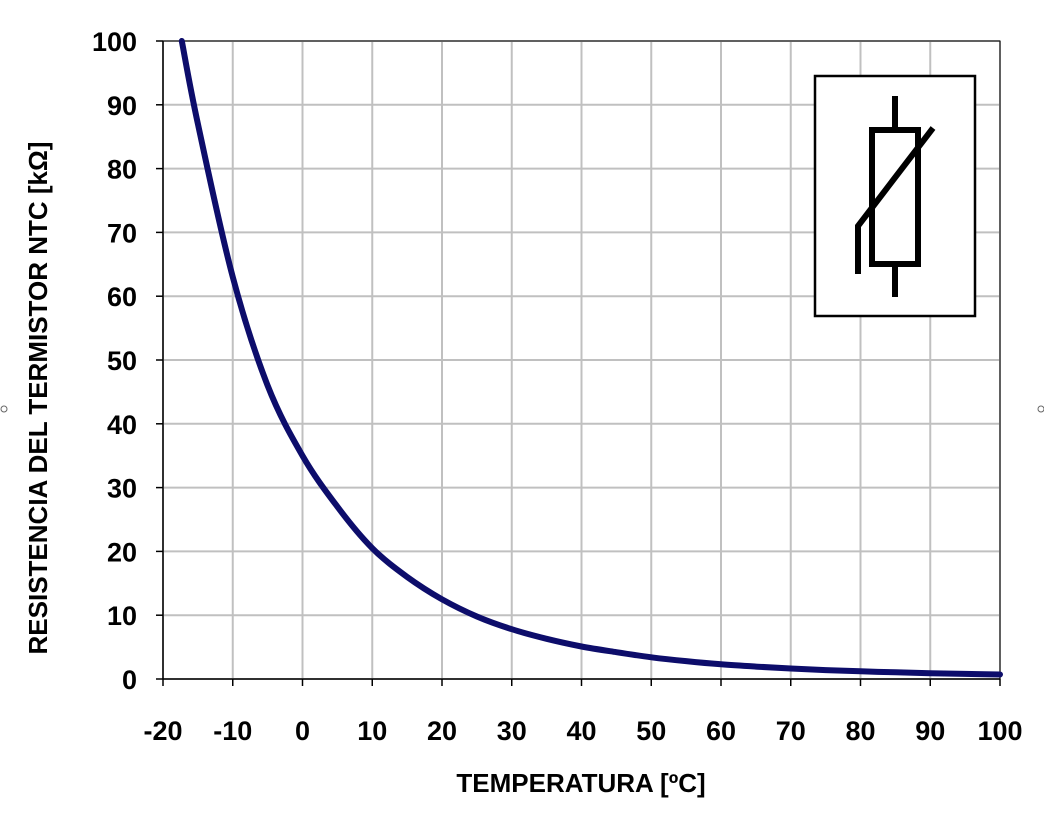 The height and width of the screenshot is (823, 1044). I want to click on x-tick-label: 80, so click(860, 731).